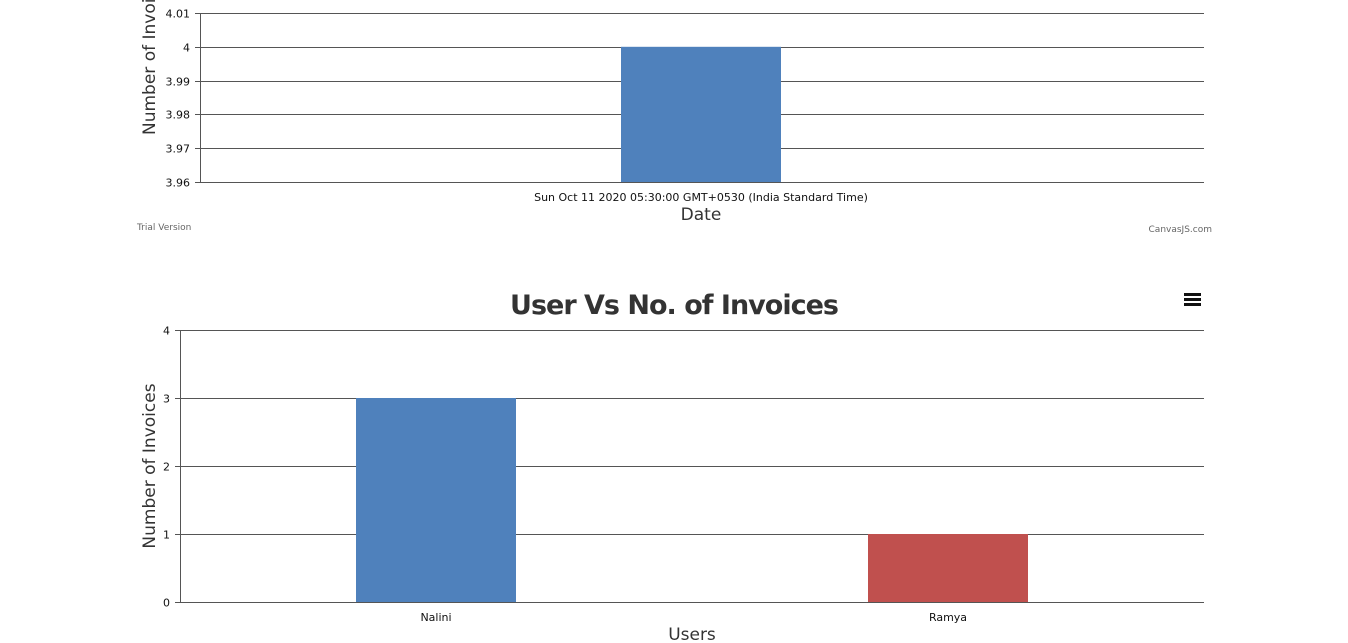  I want to click on x-axis-title: Users, so click(692, 634).